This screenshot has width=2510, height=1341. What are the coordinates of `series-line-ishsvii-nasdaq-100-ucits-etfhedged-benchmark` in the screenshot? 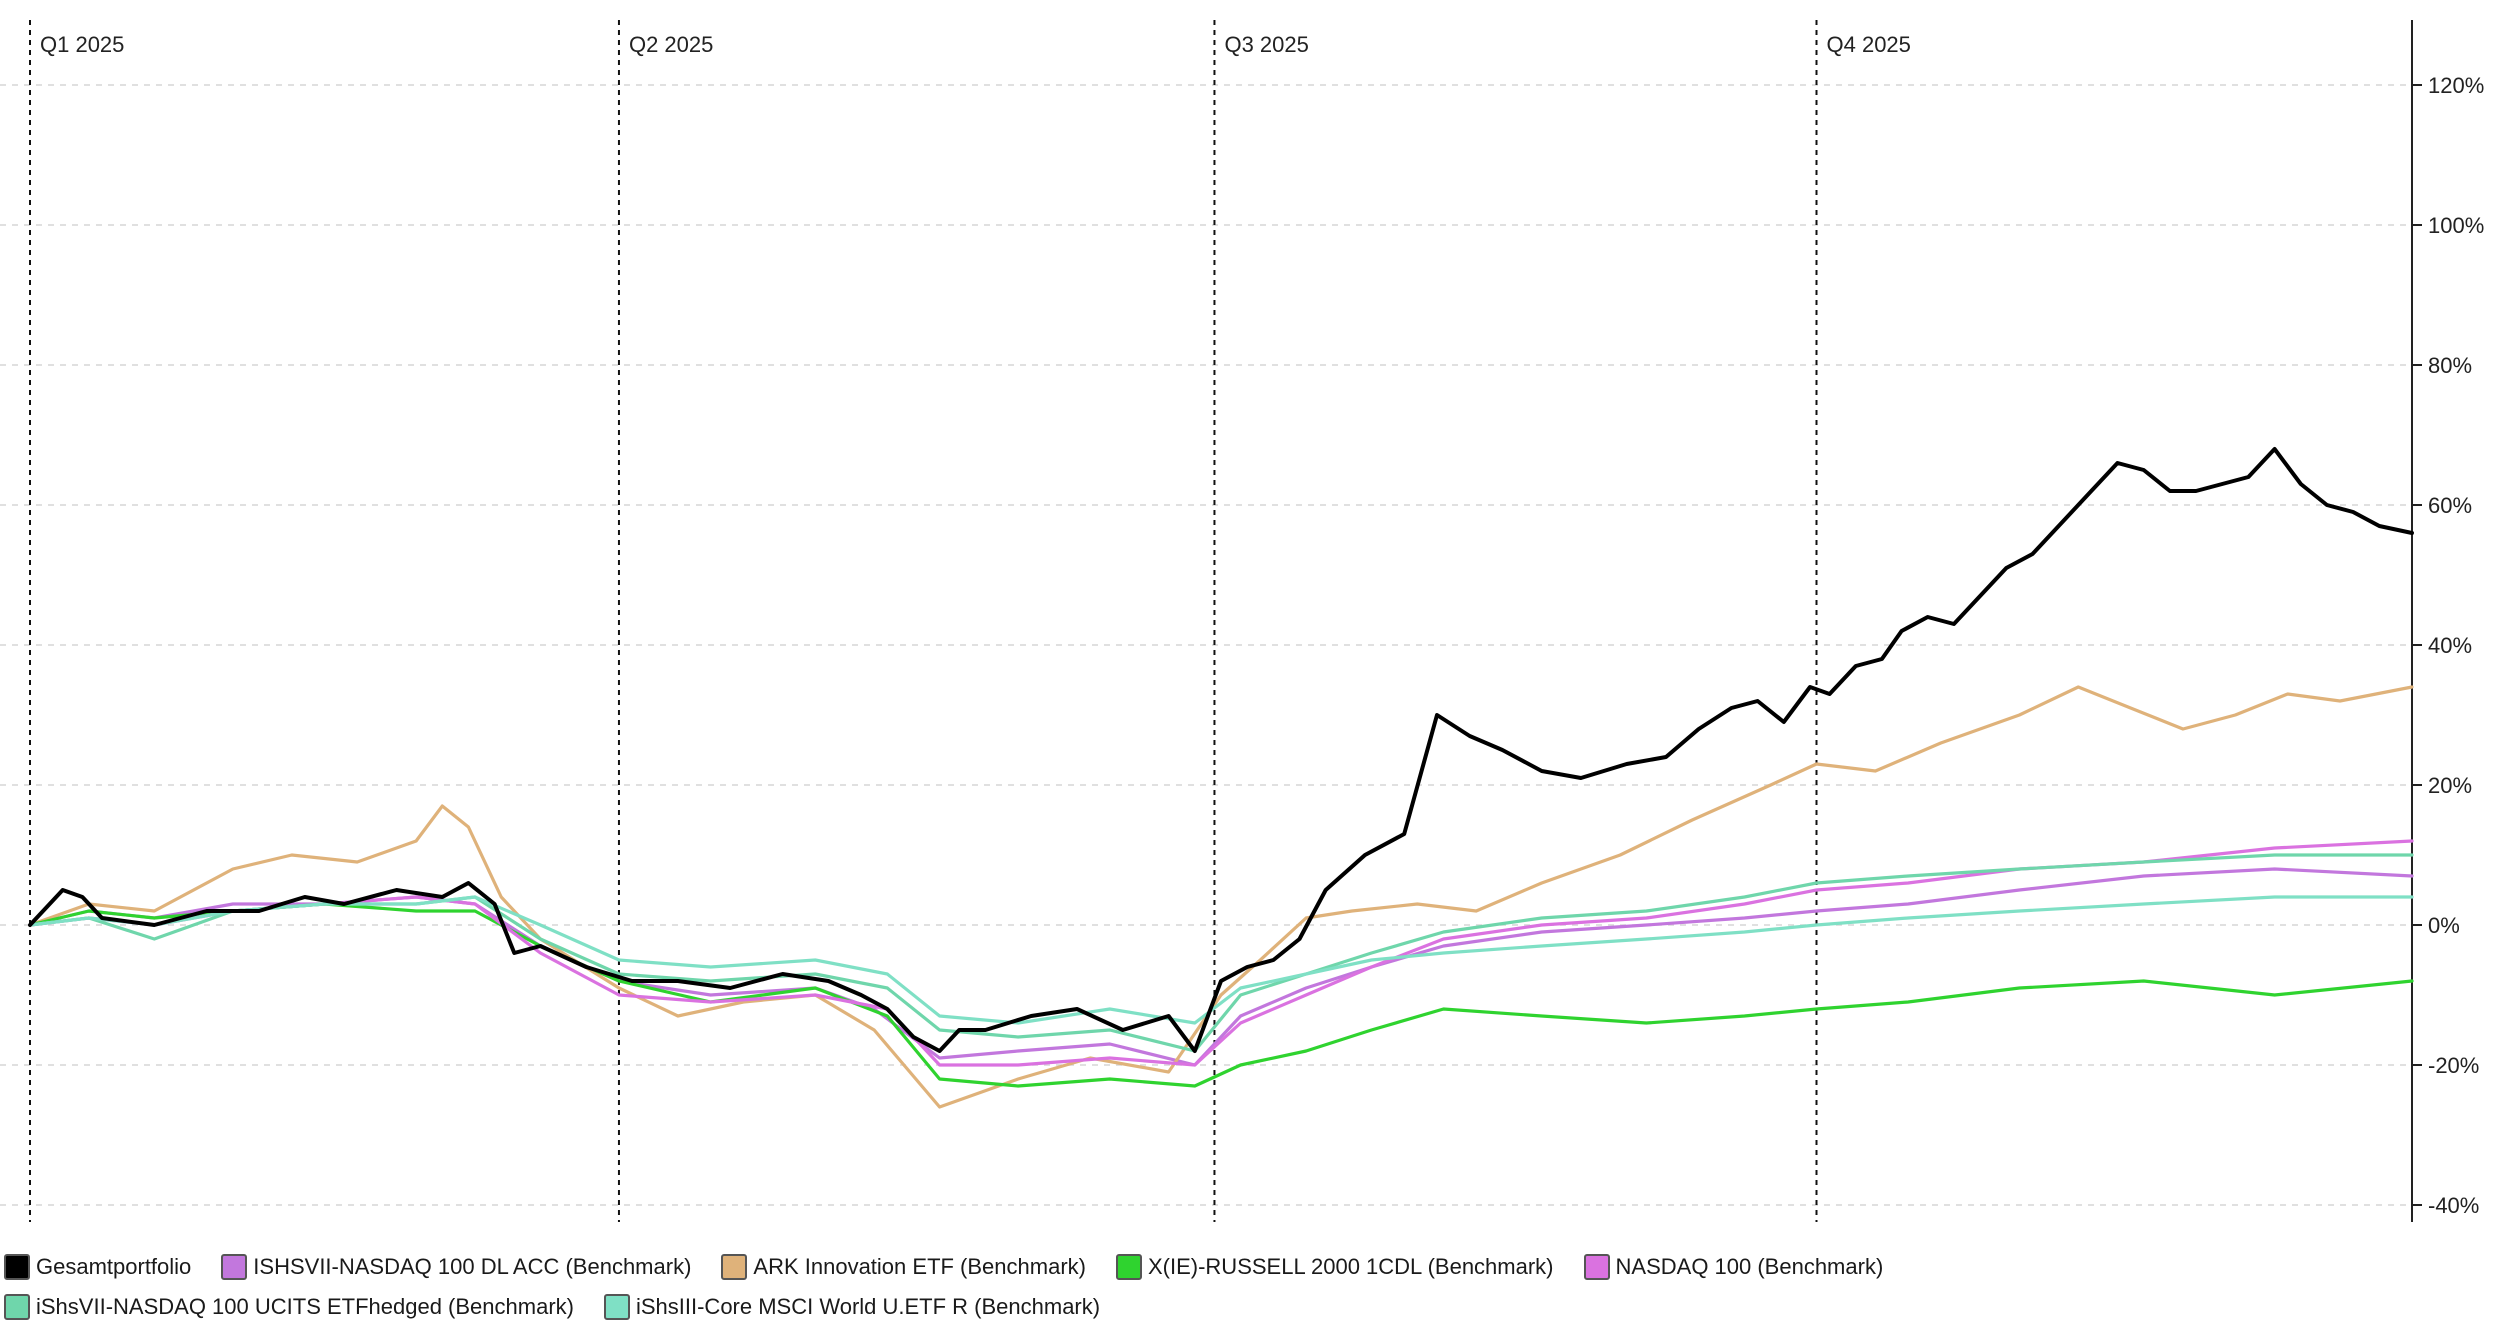 It's located at (1221, 953).